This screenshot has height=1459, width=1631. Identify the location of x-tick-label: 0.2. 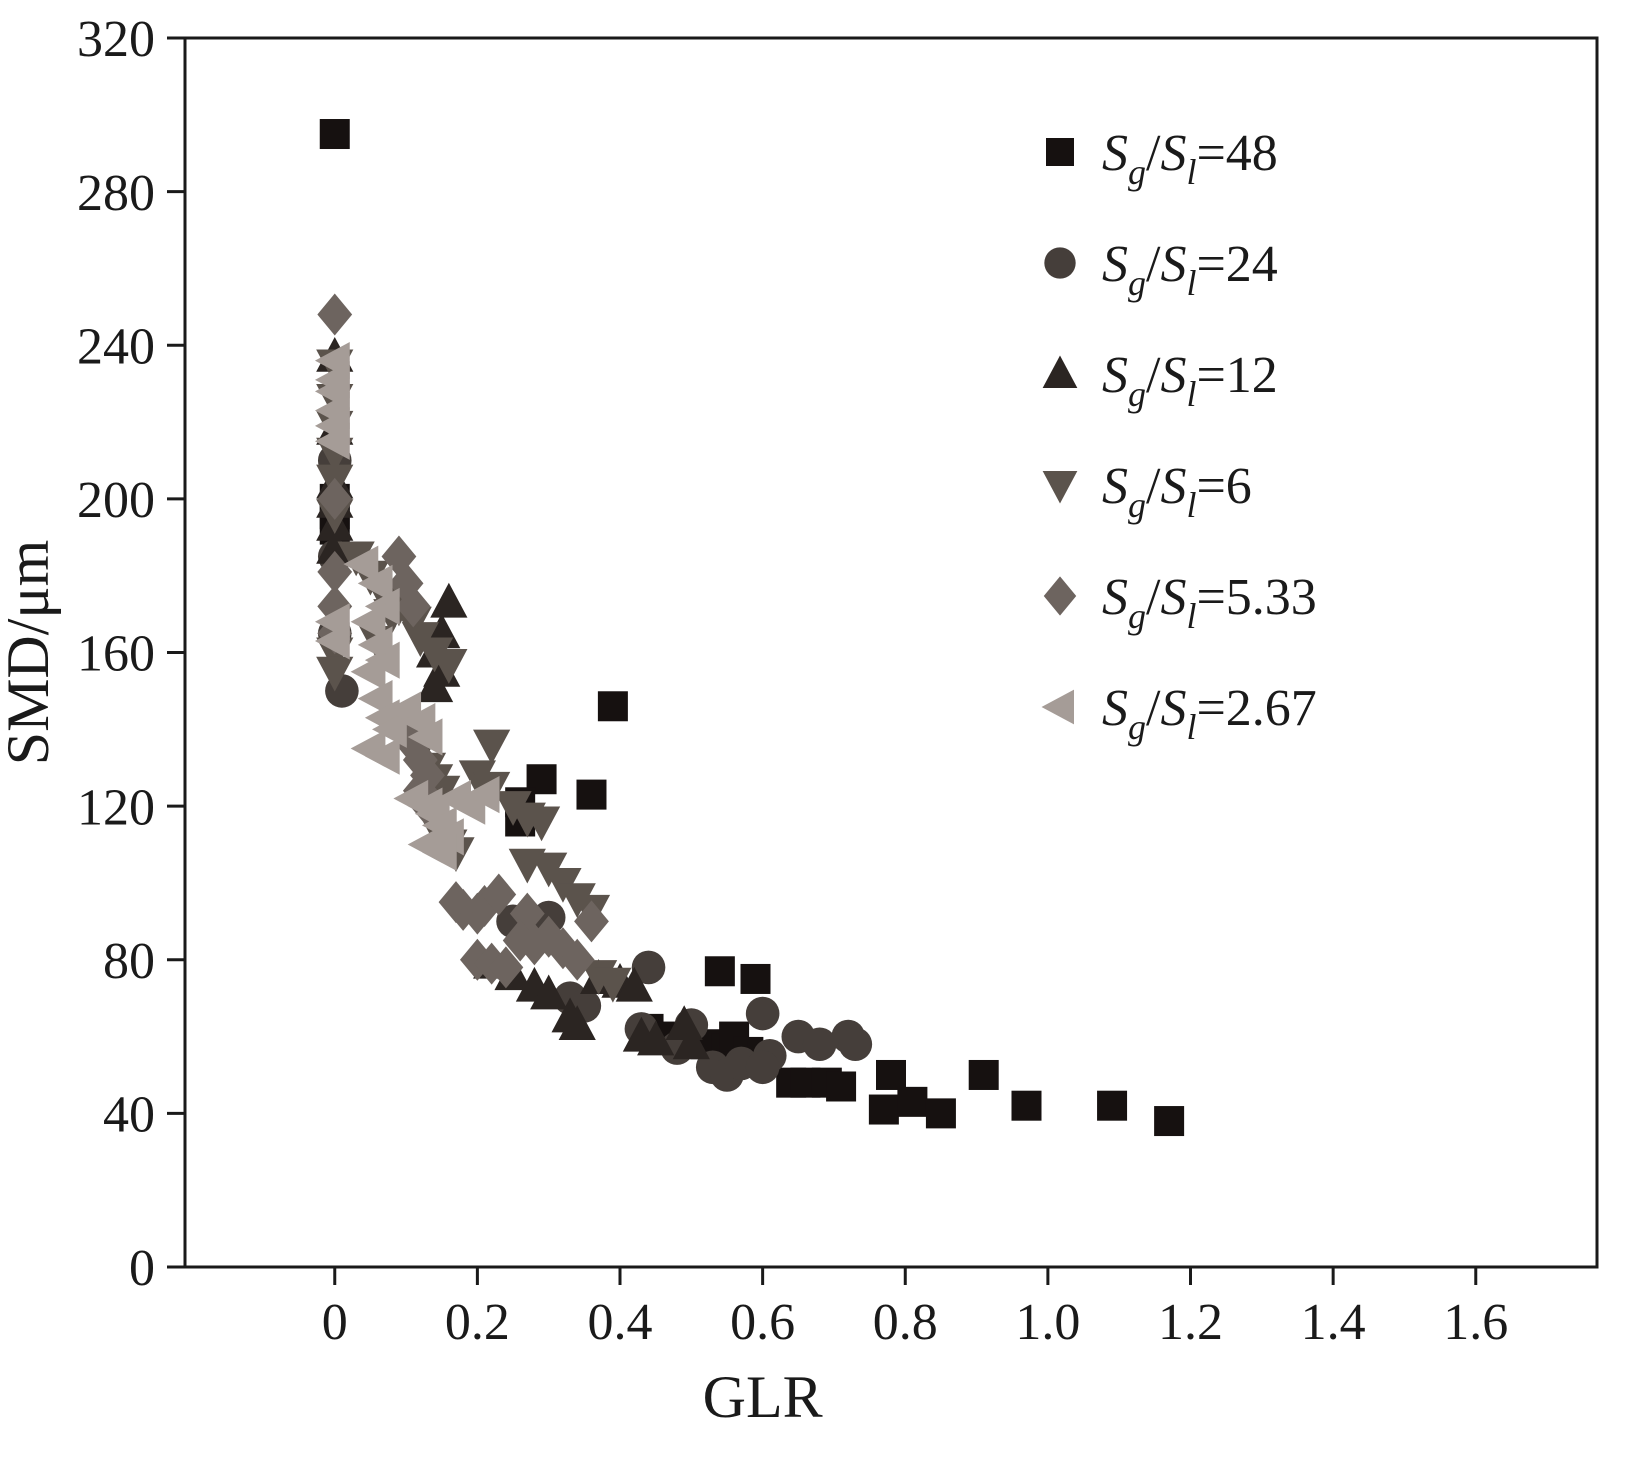
(477, 1322).